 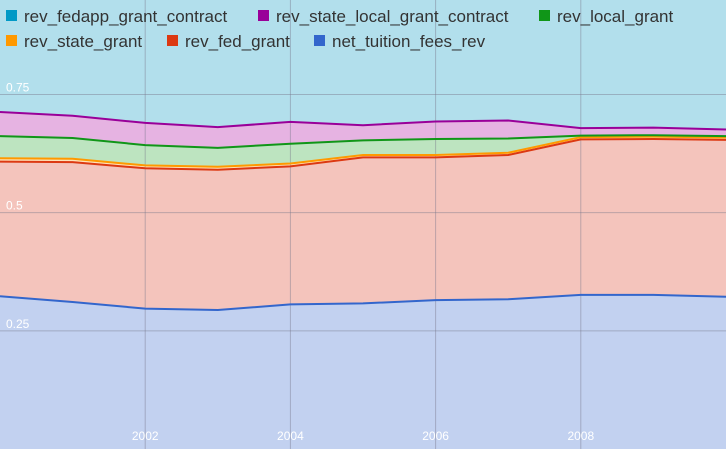 What do you see at coordinates (363, 141) in the screenshot?
I see `line-rev_local_grant` at bounding box center [363, 141].